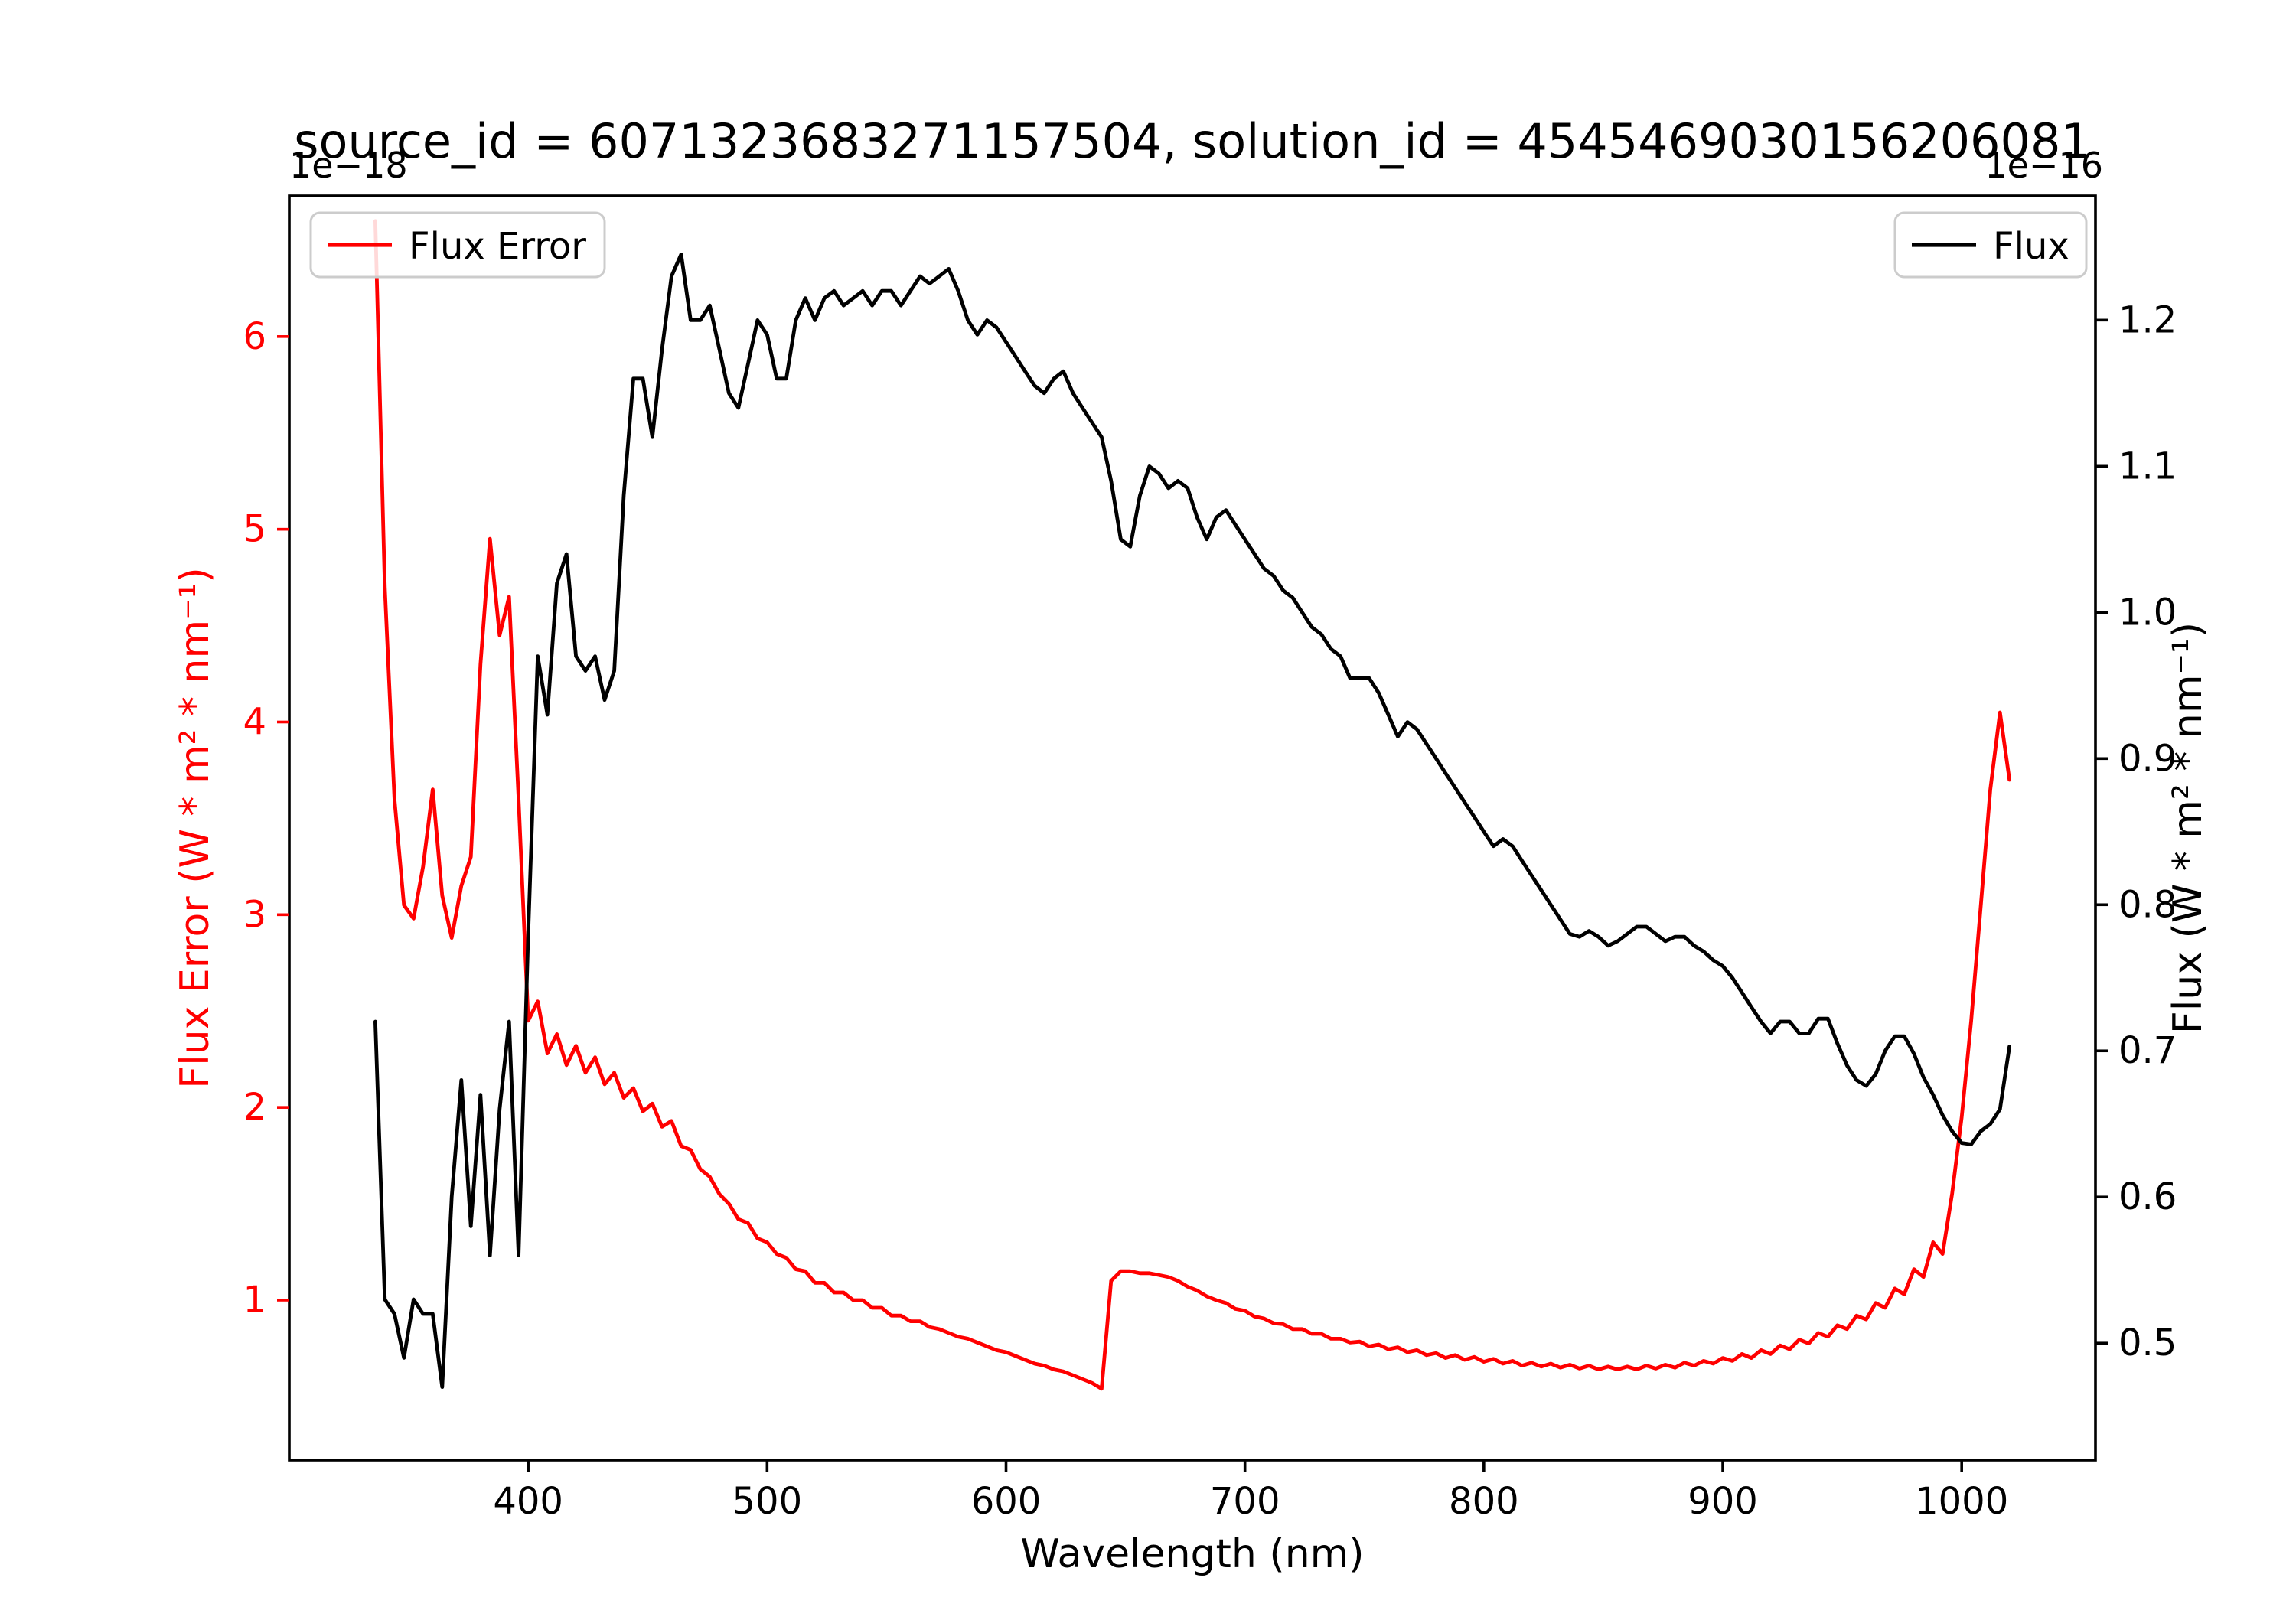 Image resolution: width=2296 pixels, height=1607 pixels. What do you see at coordinates (2188, 828) in the screenshot?
I see `right-y-axis-label: Flux (W * m² * nm⁻¹)` at bounding box center [2188, 828].